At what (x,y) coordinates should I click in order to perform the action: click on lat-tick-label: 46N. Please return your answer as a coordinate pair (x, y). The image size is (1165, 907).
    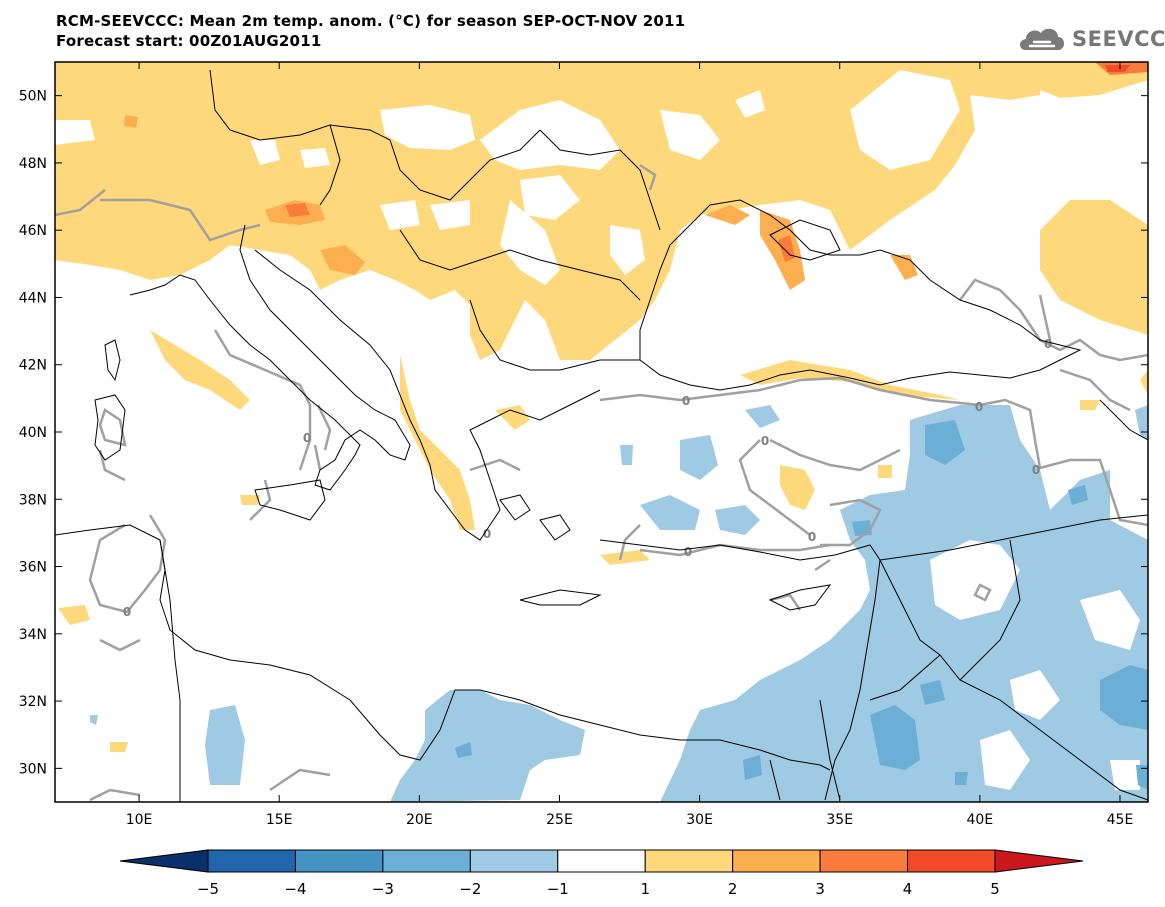
    Looking at the image, I should click on (33, 231).